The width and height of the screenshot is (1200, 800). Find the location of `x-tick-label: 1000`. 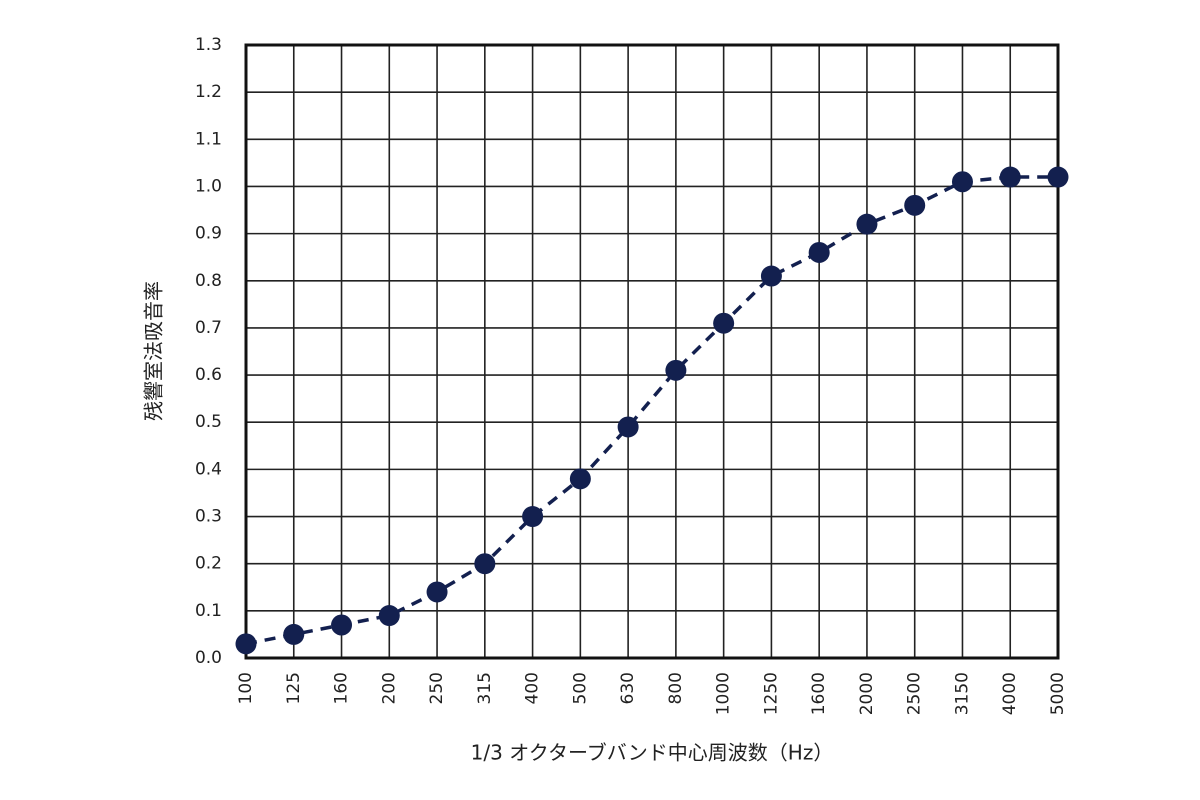

x-tick-label: 1000 is located at coordinates (724, 693).